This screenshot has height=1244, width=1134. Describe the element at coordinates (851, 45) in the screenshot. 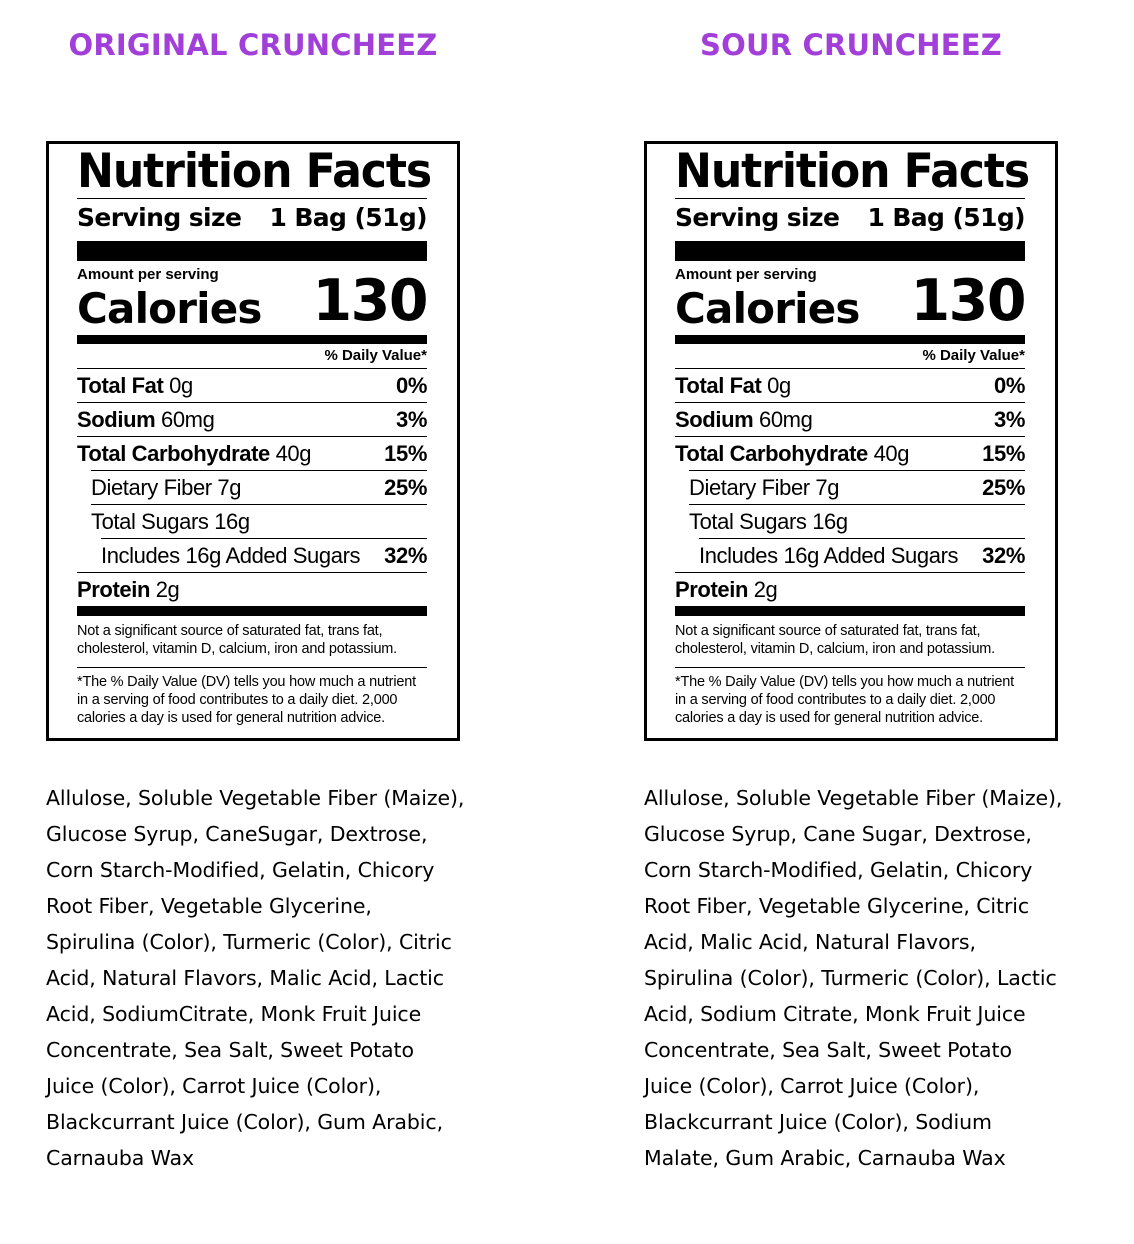

I see `product-title: SOUR CRUNCHEEZ` at that location.